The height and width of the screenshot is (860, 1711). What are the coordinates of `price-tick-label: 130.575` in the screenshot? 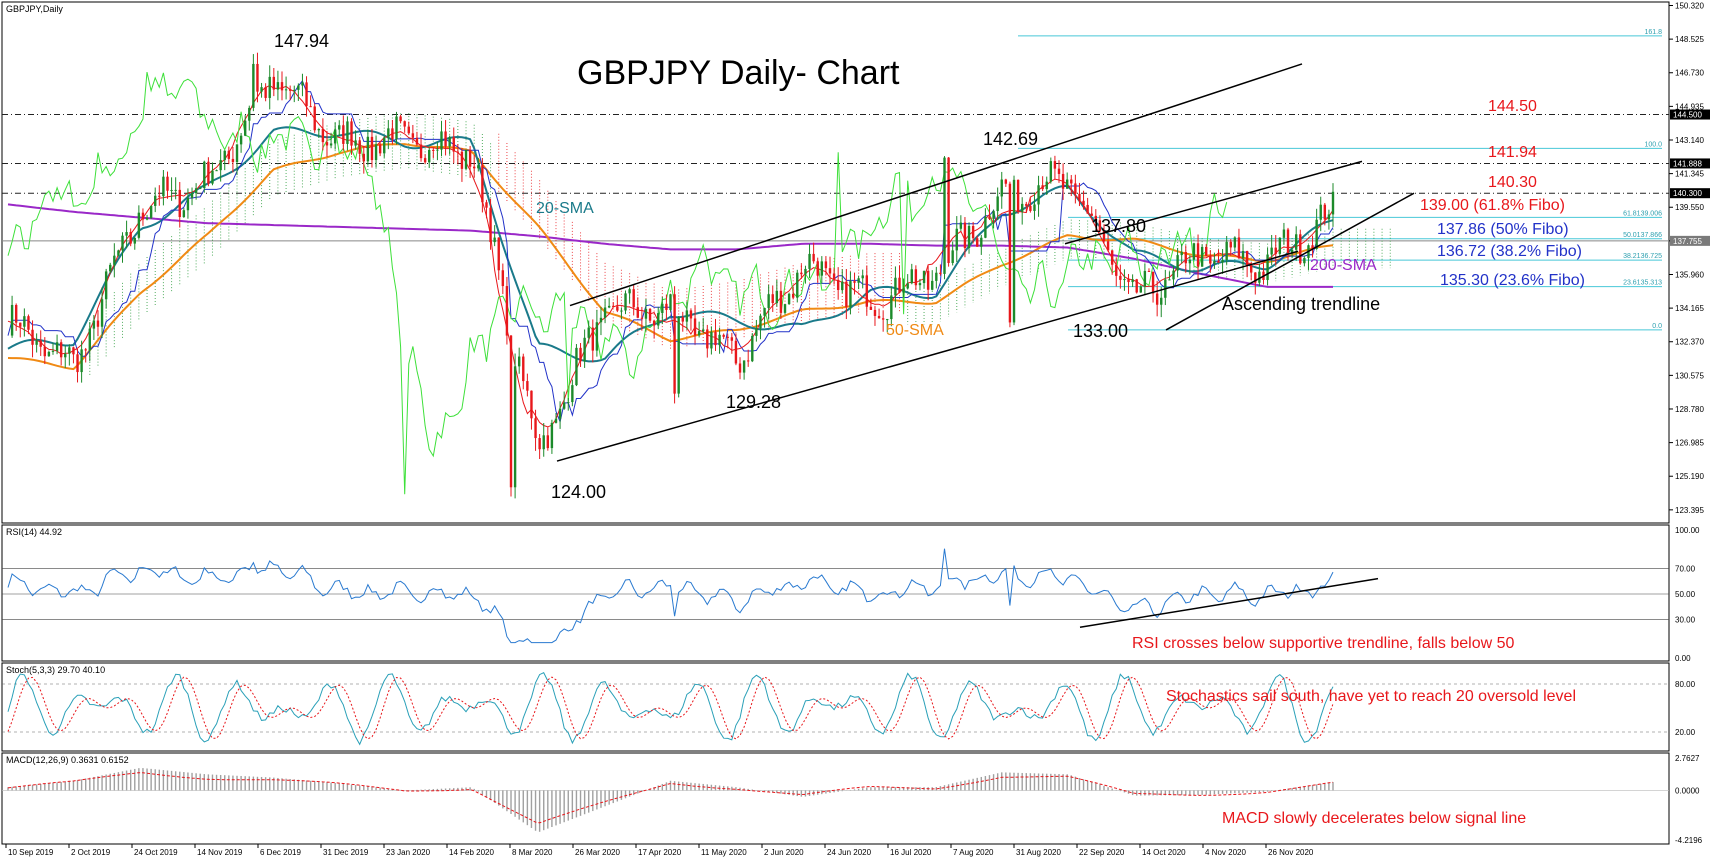 It's located at (1689, 375).